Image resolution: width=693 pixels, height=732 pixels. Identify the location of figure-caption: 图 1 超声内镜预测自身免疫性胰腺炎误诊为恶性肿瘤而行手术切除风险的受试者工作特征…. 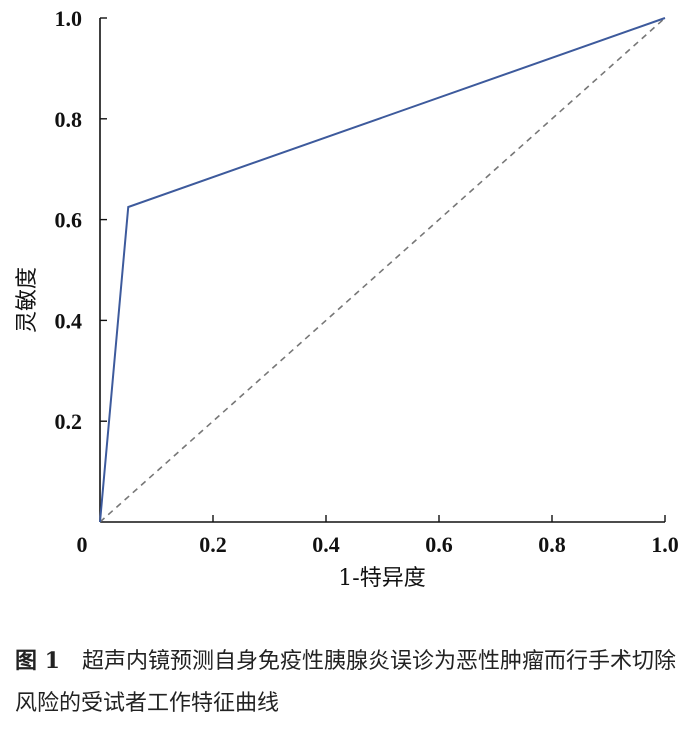
(350, 682).